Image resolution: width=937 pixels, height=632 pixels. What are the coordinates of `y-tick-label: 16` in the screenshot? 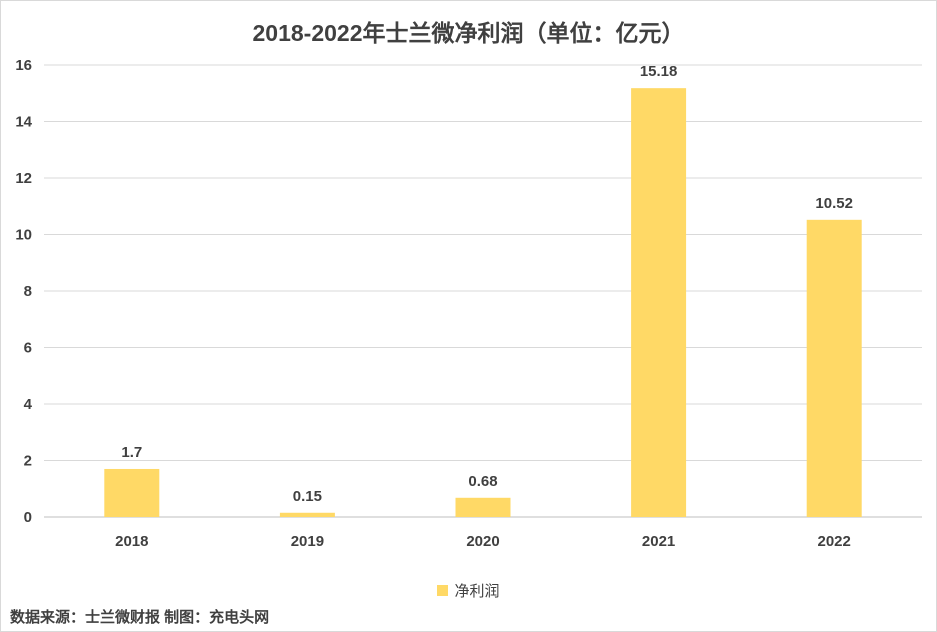 It's located at (23, 65).